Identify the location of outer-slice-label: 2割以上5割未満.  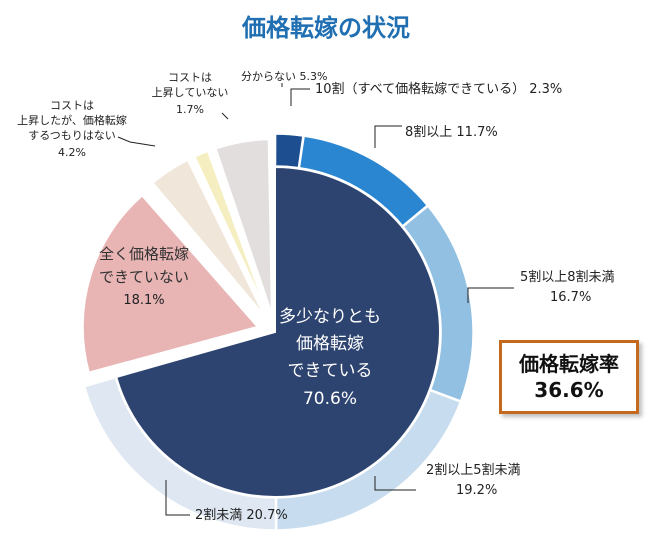
(473, 470).